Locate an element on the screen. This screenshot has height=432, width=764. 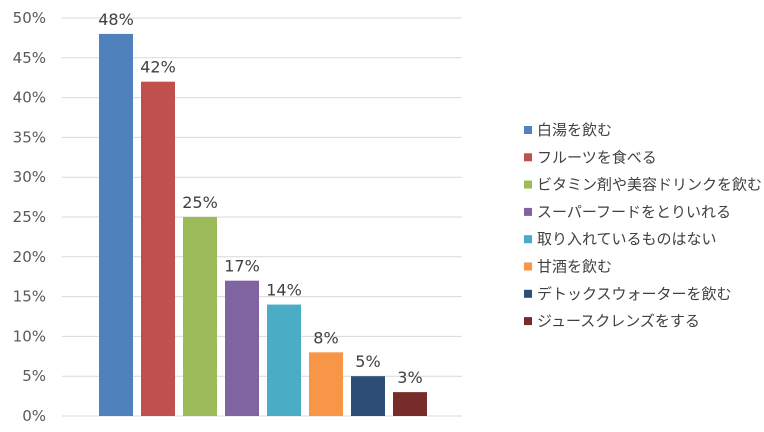
y-tick-label: 15% is located at coordinates (29, 297).